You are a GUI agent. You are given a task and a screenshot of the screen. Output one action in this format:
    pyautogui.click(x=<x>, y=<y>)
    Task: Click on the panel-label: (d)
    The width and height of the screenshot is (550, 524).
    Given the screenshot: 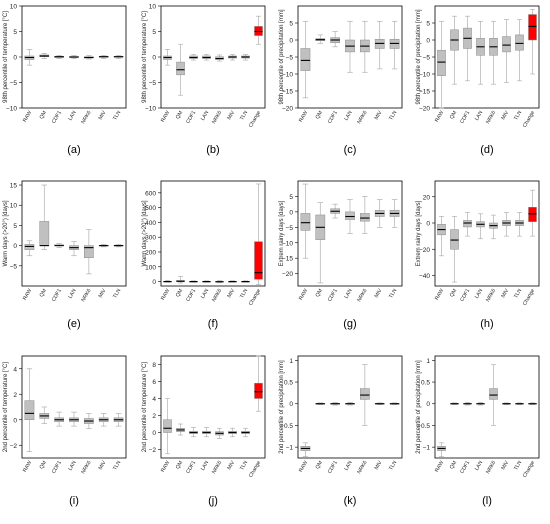 What is the action you would take?
    pyautogui.click(x=486, y=150)
    